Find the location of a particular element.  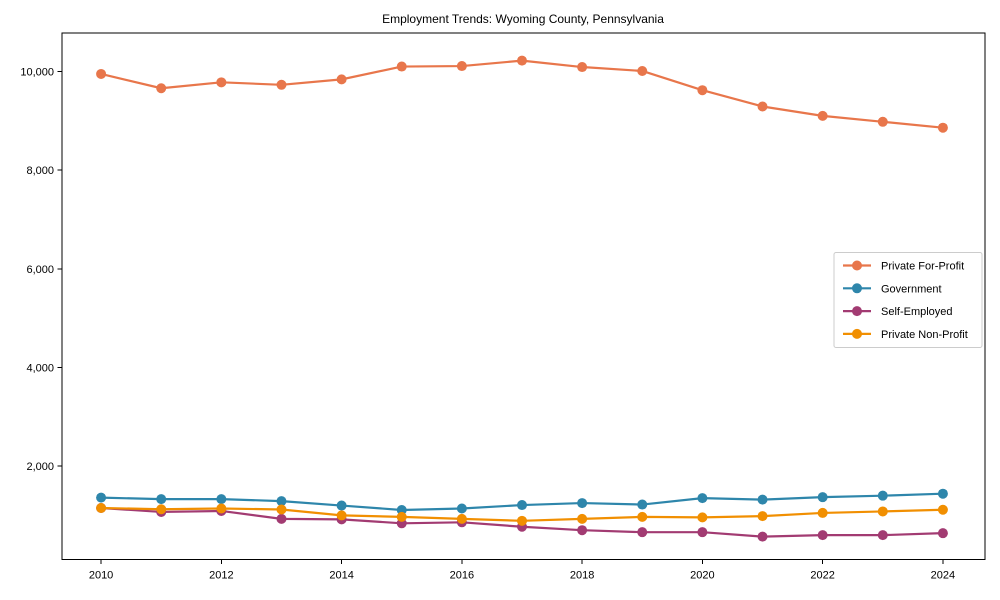

private-for-profit-point-2019 is located at coordinates (642, 70).